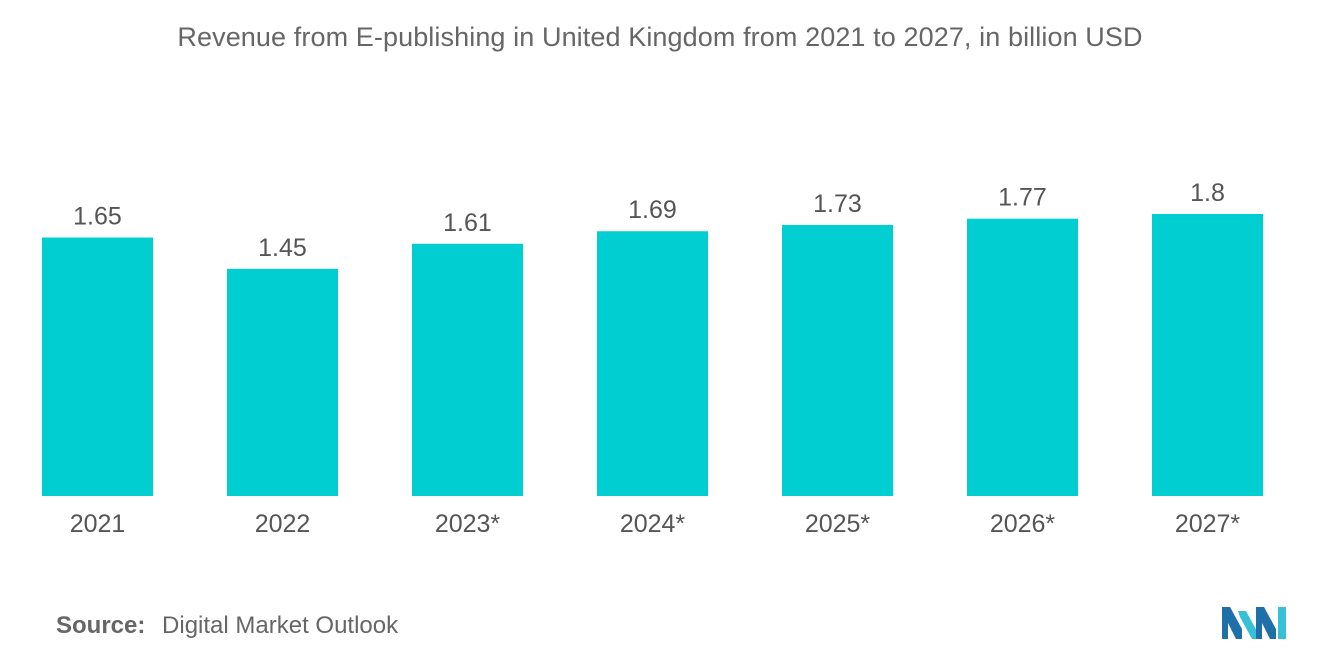 Image resolution: width=1320 pixels, height=665 pixels. I want to click on data-label-2021: 1.65, so click(97, 217).